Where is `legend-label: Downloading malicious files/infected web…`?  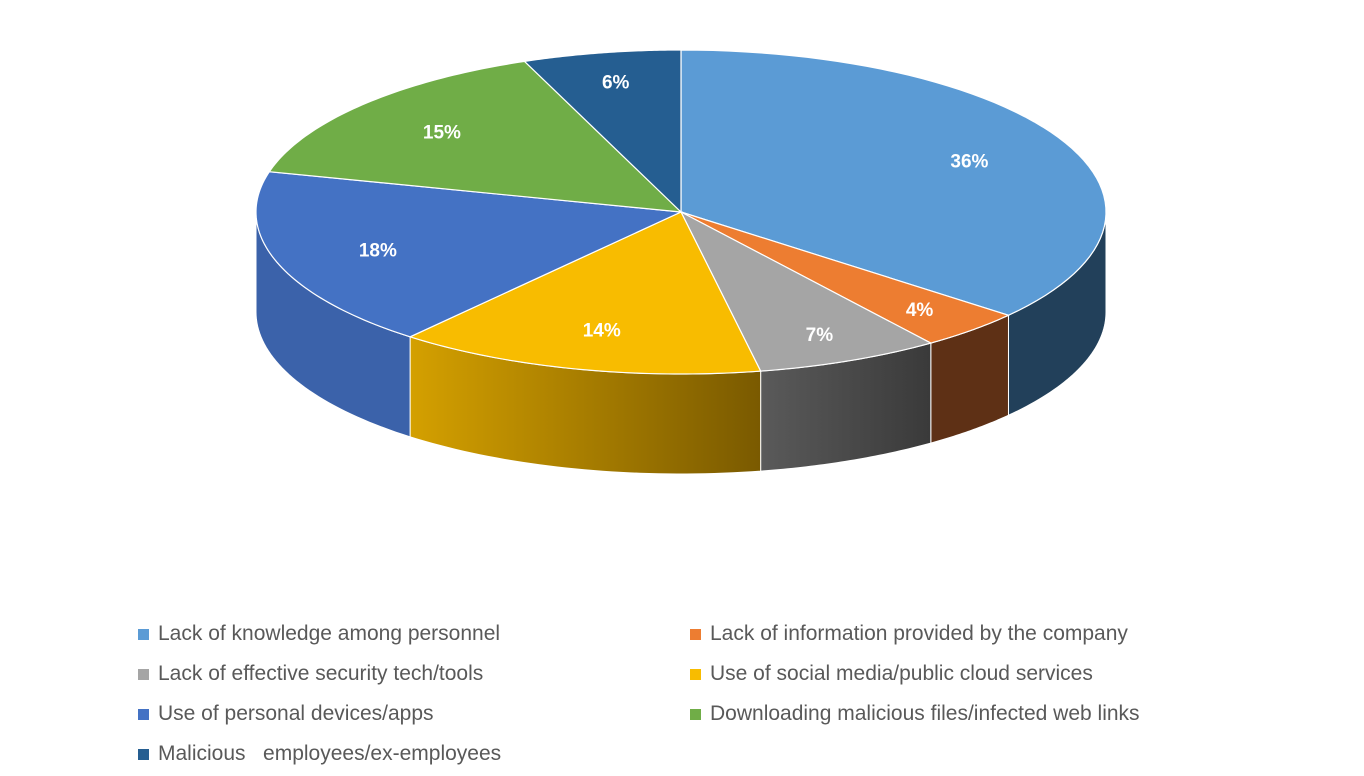 legend-label: Downloading malicious files/infected web… is located at coordinates (925, 713).